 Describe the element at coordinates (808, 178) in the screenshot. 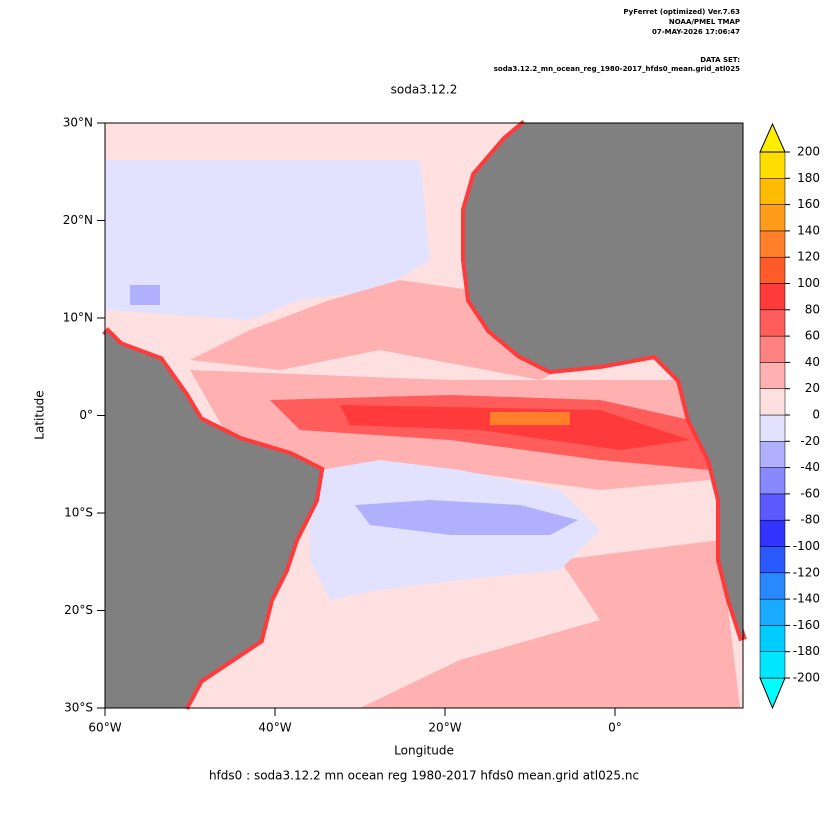

I see `colorbar-label: 180` at that location.